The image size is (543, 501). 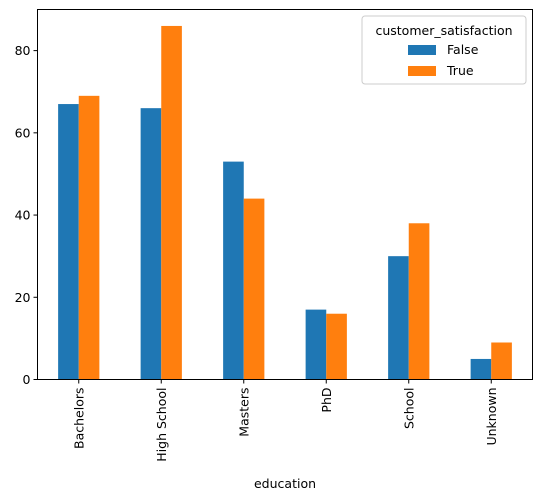 What do you see at coordinates (27, 379) in the screenshot?
I see `y-tick-label: 0` at bounding box center [27, 379].